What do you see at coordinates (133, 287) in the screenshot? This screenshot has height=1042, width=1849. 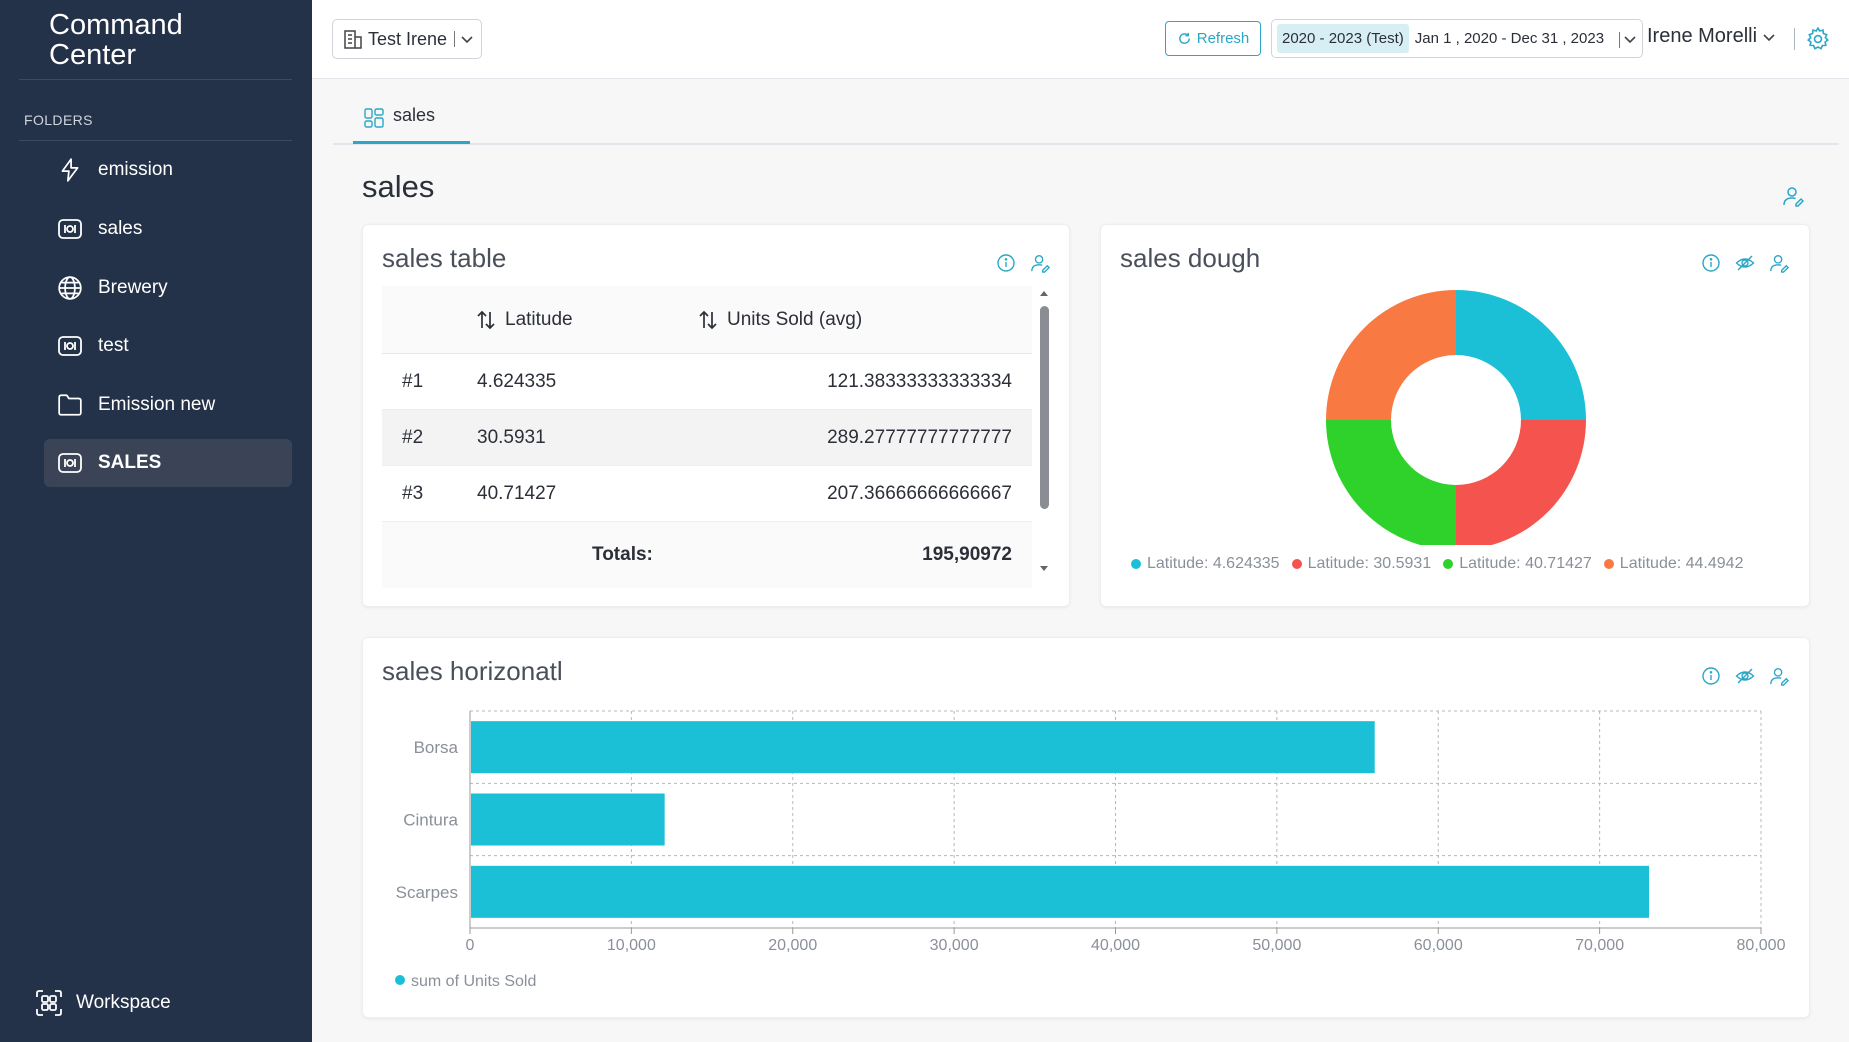 I see `sidebar-item-label: Brewery` at bounding box center [133, 287].